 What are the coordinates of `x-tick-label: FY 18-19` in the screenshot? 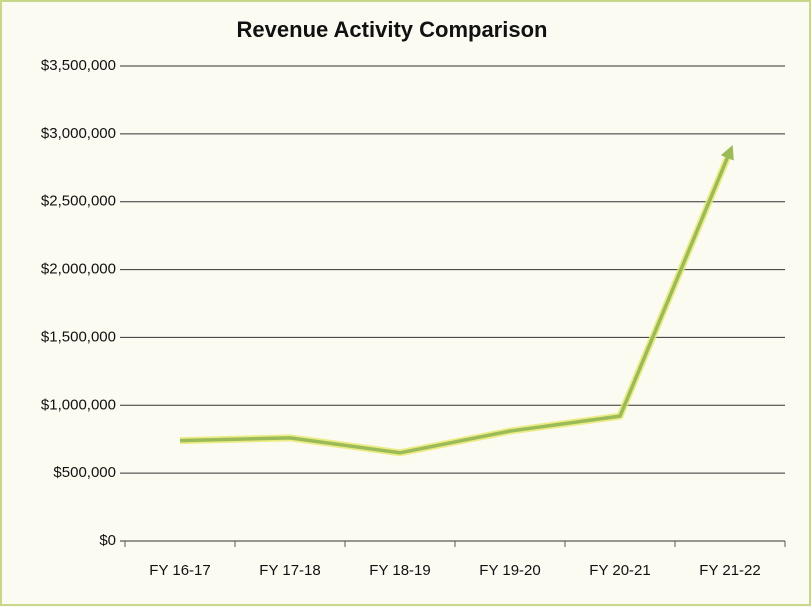 It's located at (399, 570).